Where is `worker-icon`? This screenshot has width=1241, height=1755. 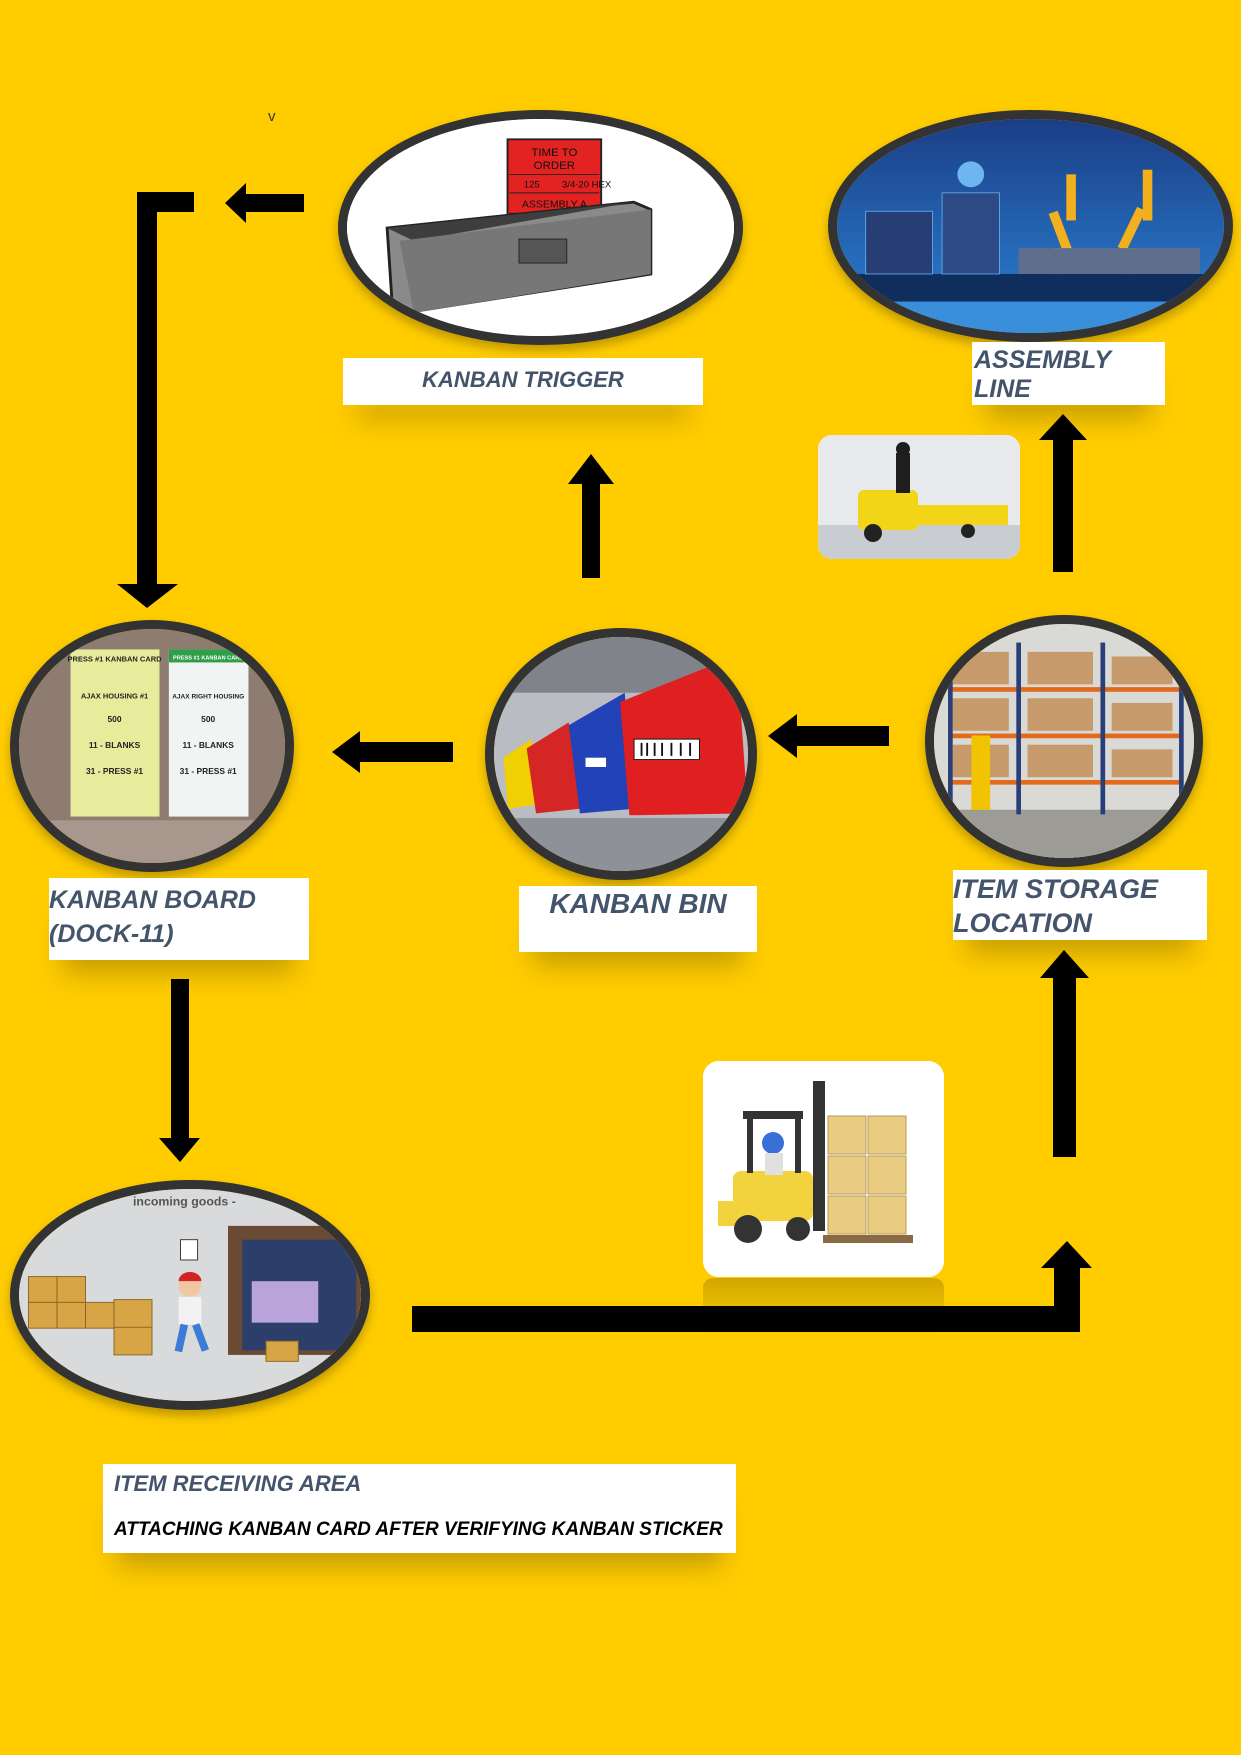 worker-icon is located at coordinates (192, 1312).